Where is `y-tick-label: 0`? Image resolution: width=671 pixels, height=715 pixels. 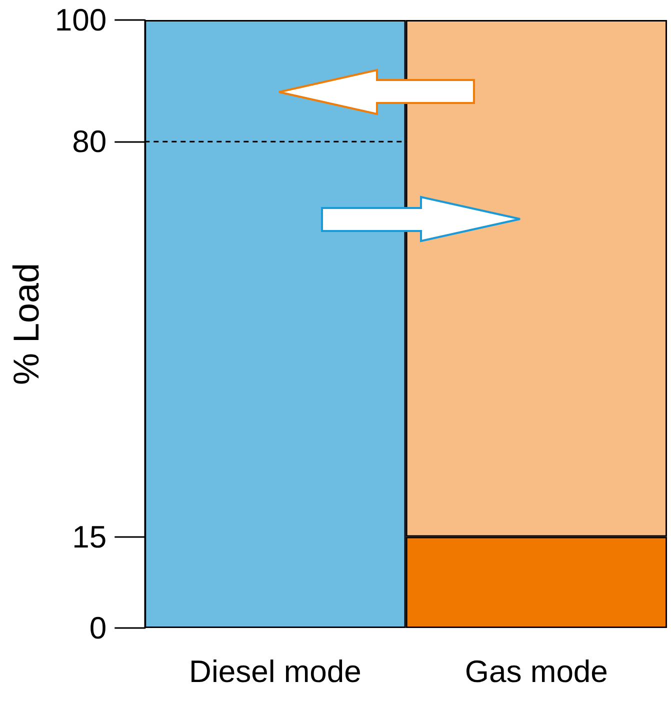 y-tick-label: 0 is located at coordinates (98, 628).